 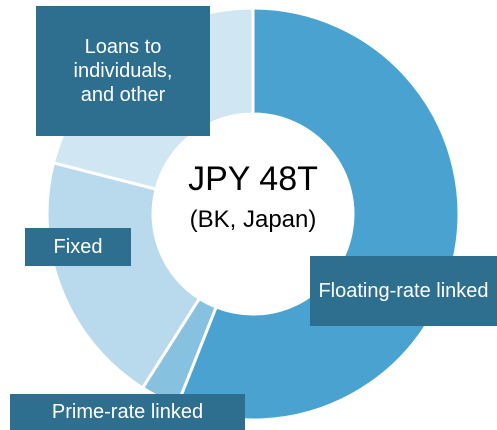 I want to click on slice-label: Fixed, so click(x=78, y=247).